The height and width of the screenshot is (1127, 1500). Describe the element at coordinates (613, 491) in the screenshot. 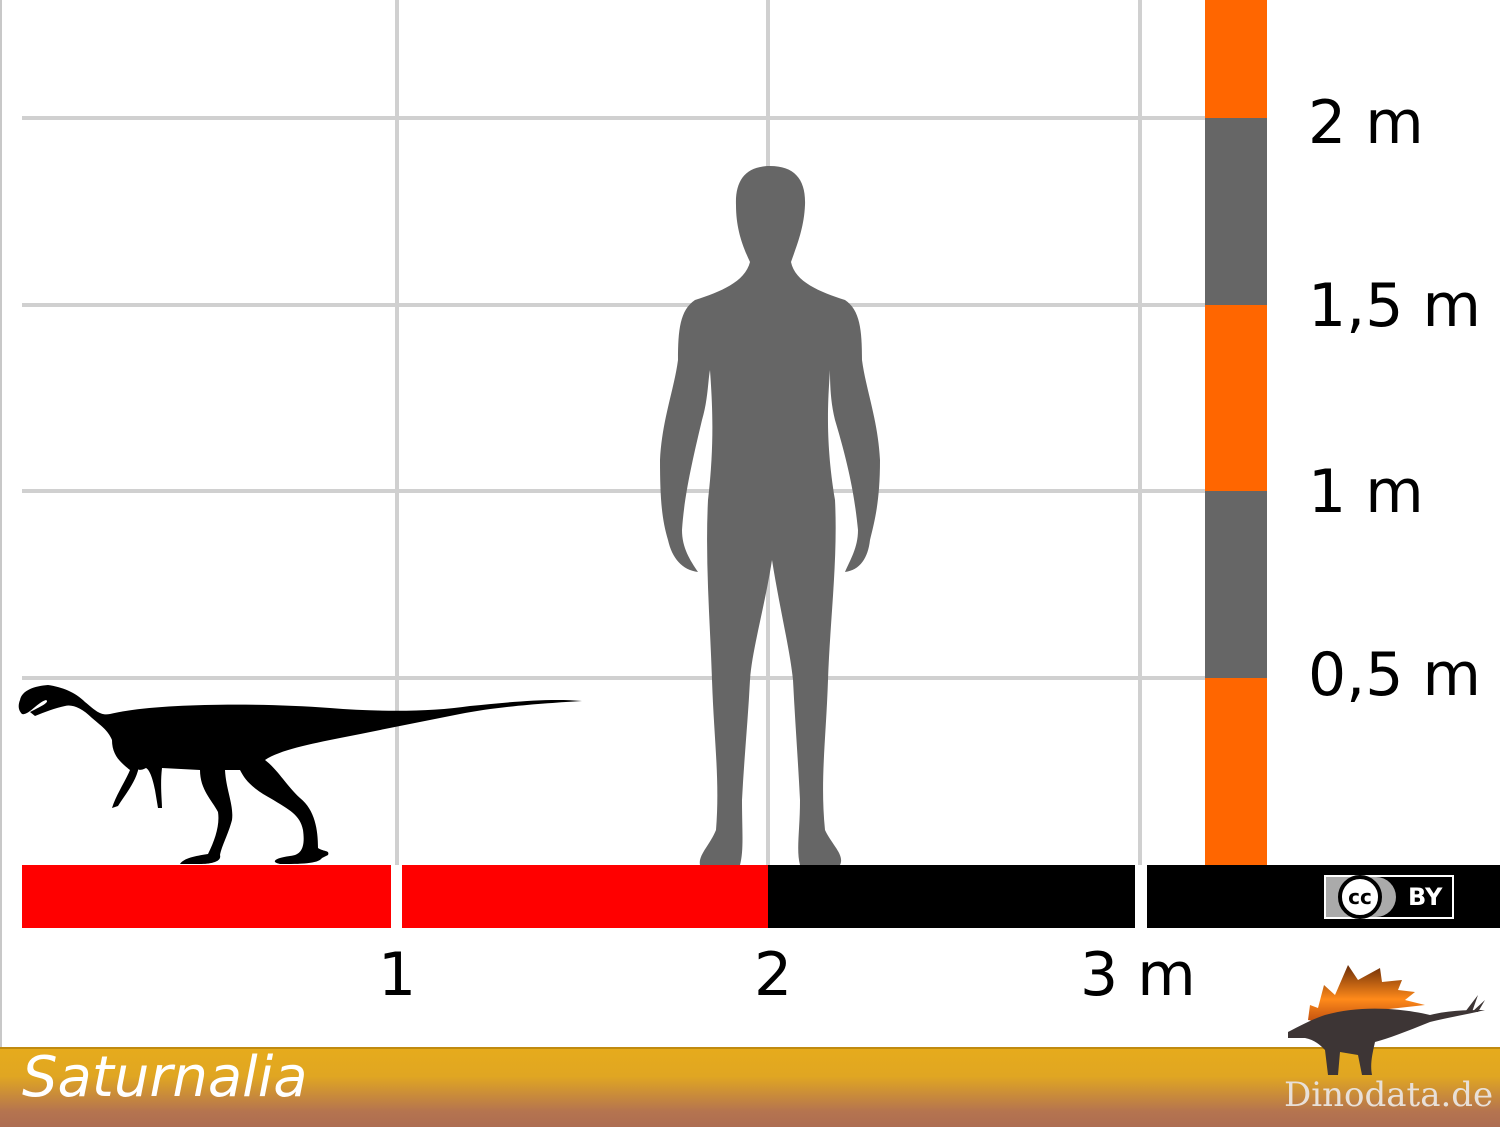

I see `grid-line-1m` at that location.